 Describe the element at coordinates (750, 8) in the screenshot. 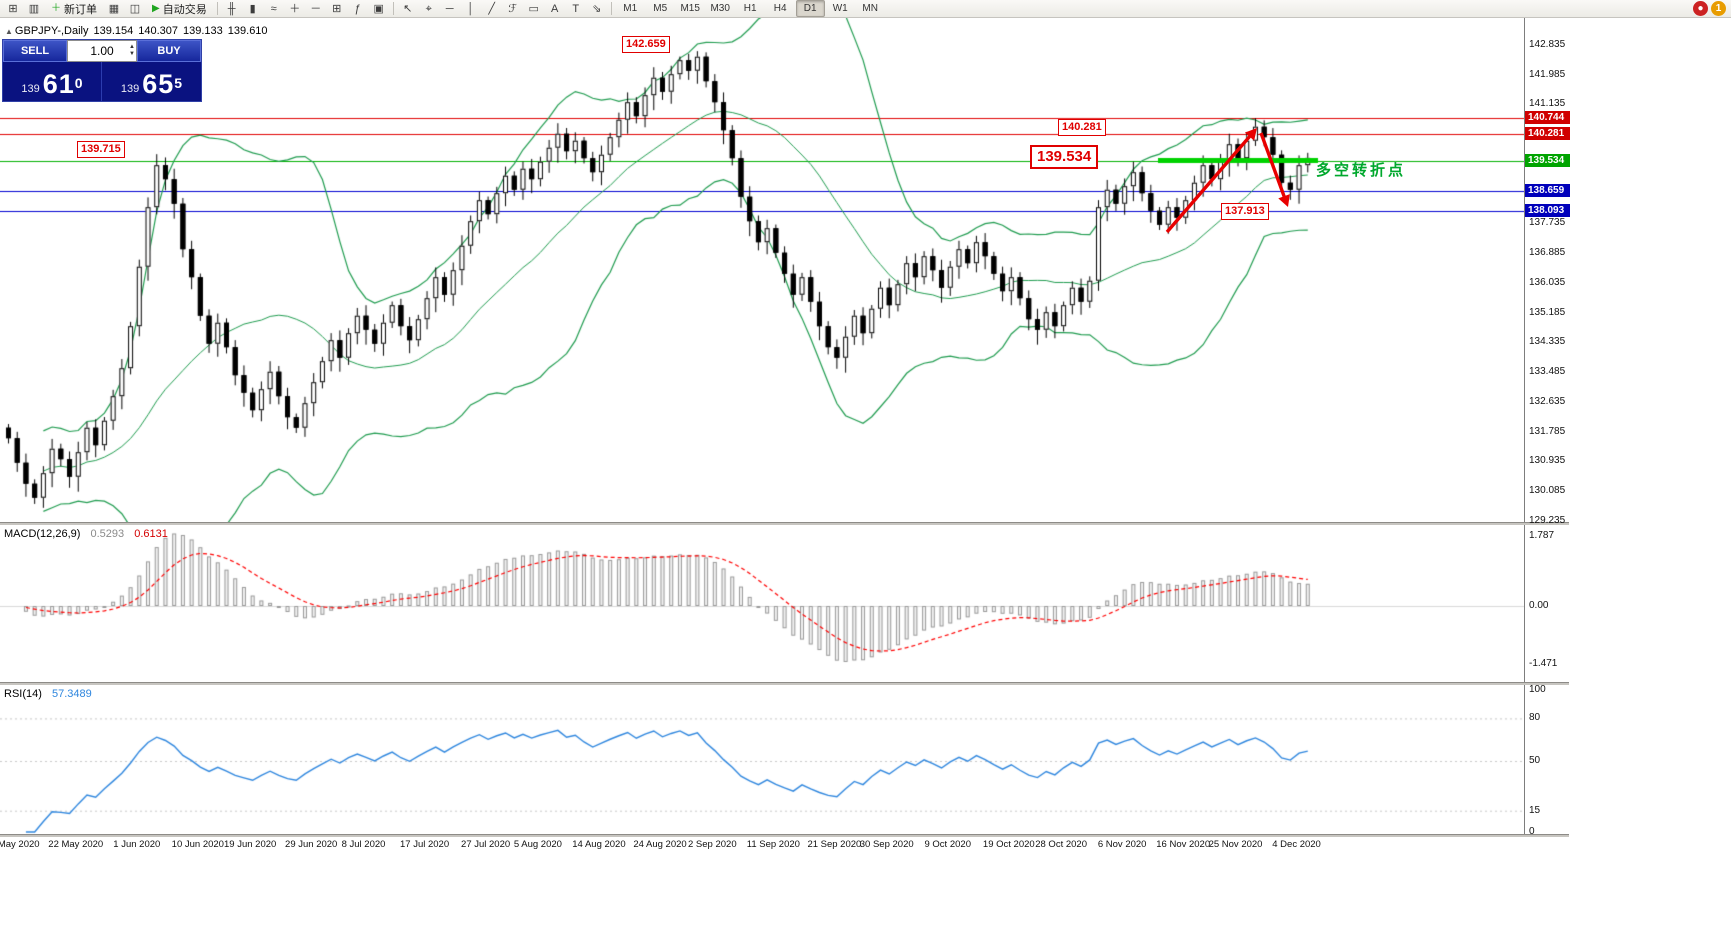

I see `timeframe-h1: H1` at that location.